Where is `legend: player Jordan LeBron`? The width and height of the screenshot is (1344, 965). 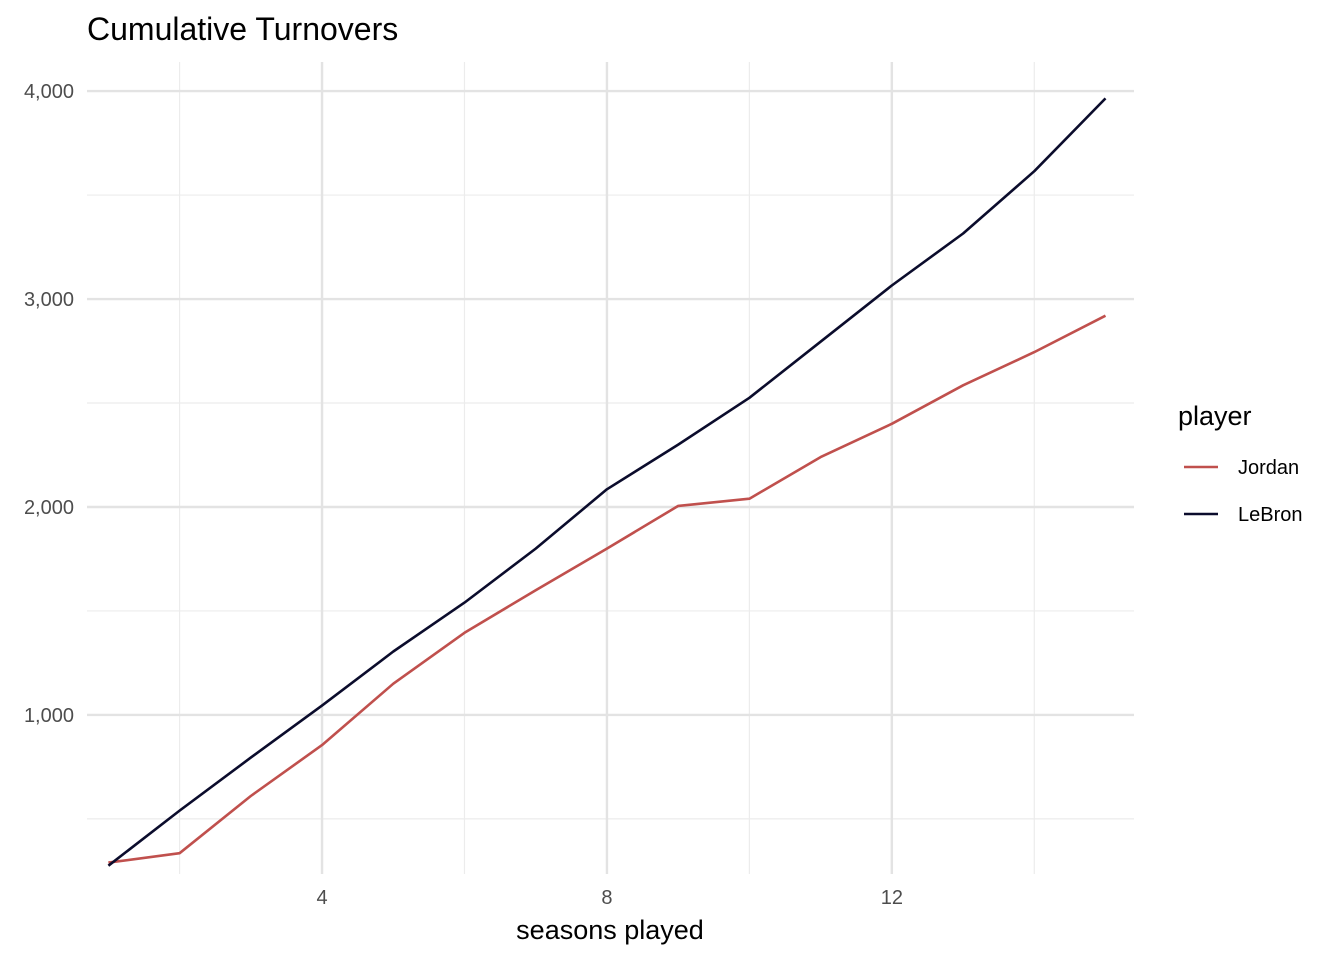
legend: player Jordan LeBron is located at coordinates (1240, 463).